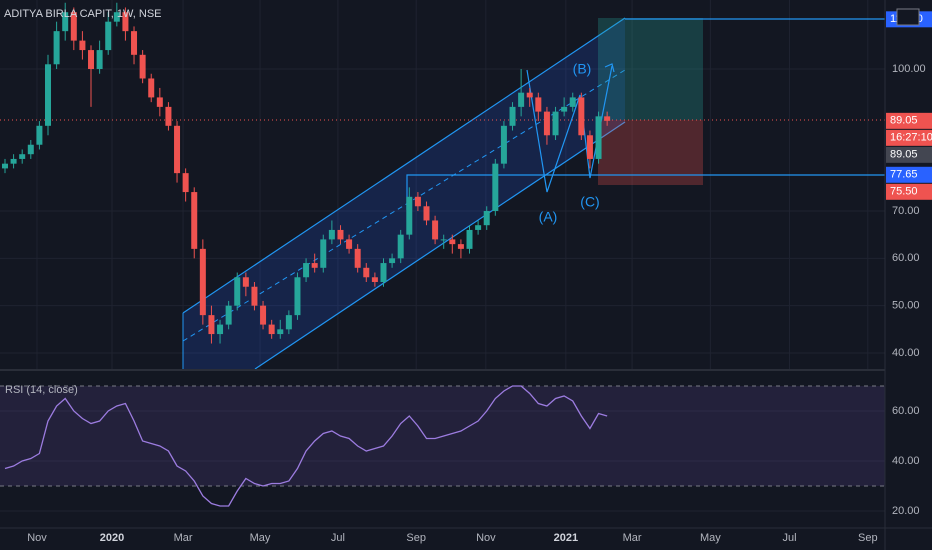 The width and height of the screenshot is (932, 550). I want to click on y-tick-label: 70.00, so click(906, 211).